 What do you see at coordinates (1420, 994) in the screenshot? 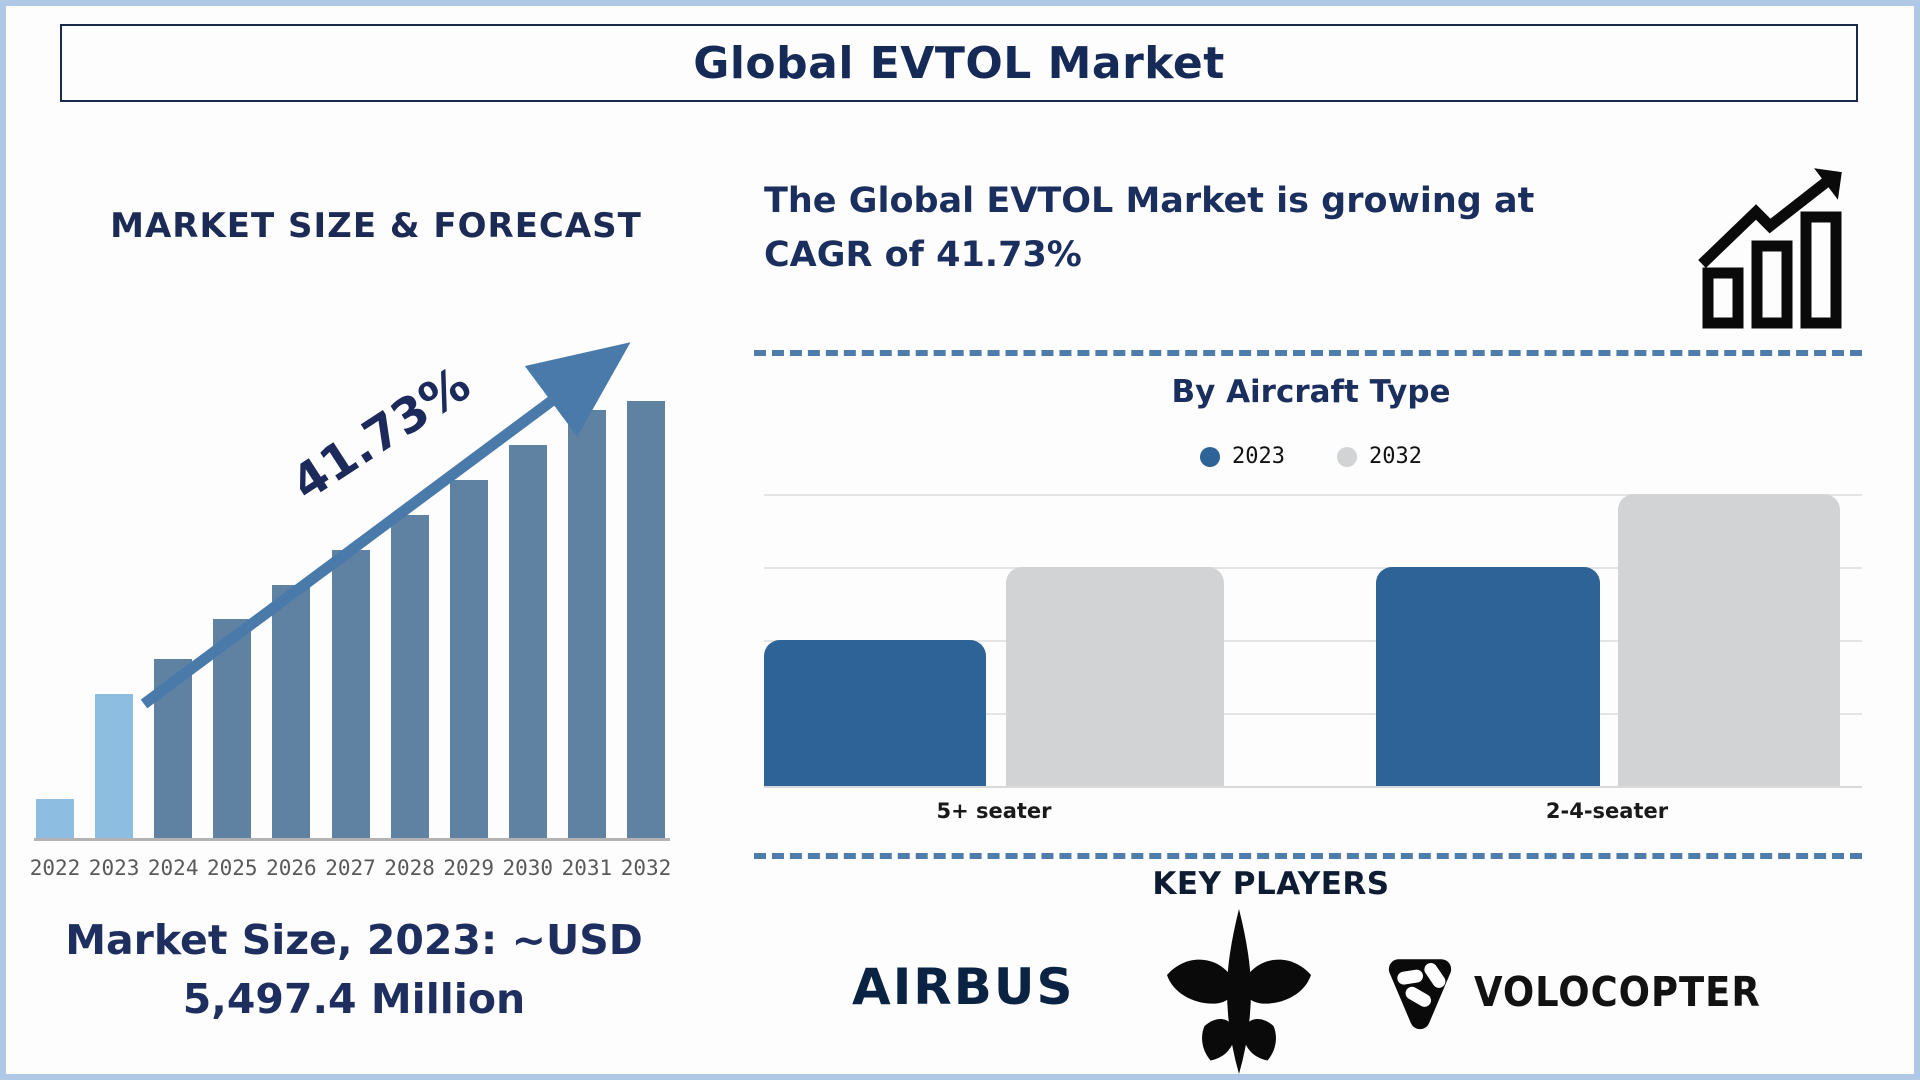
I see `volocopter-logo-icon` at bounding box center [1420, 994].